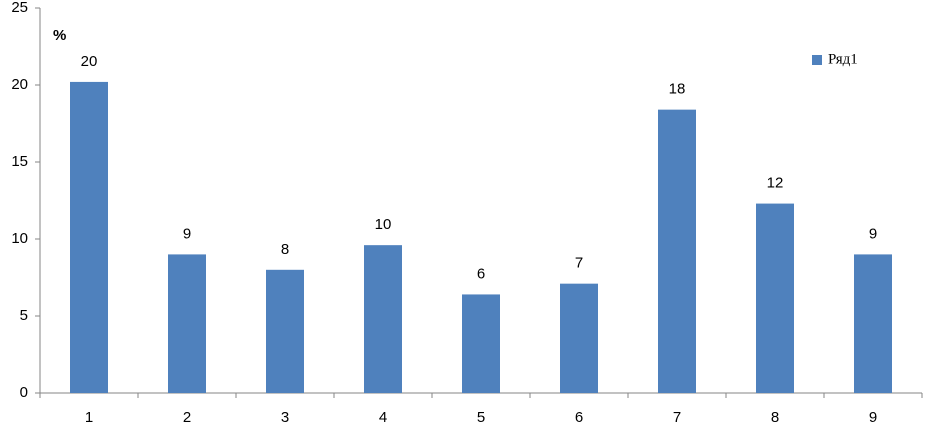 This screenshot has width=925, height=427. Describe the element at coordinates (579, 417) in the screenshot. I see `x-tick-label: 6` at that location.